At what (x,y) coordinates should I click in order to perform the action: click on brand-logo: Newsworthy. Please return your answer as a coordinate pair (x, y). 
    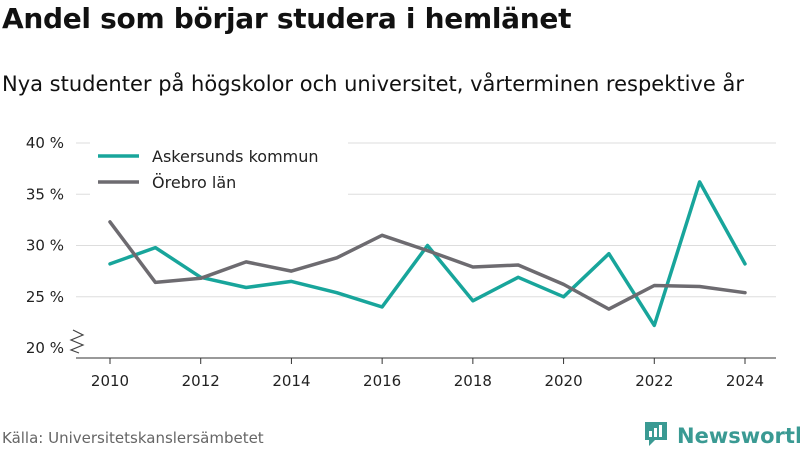
    Looking at the image, I should click on (721, 436).